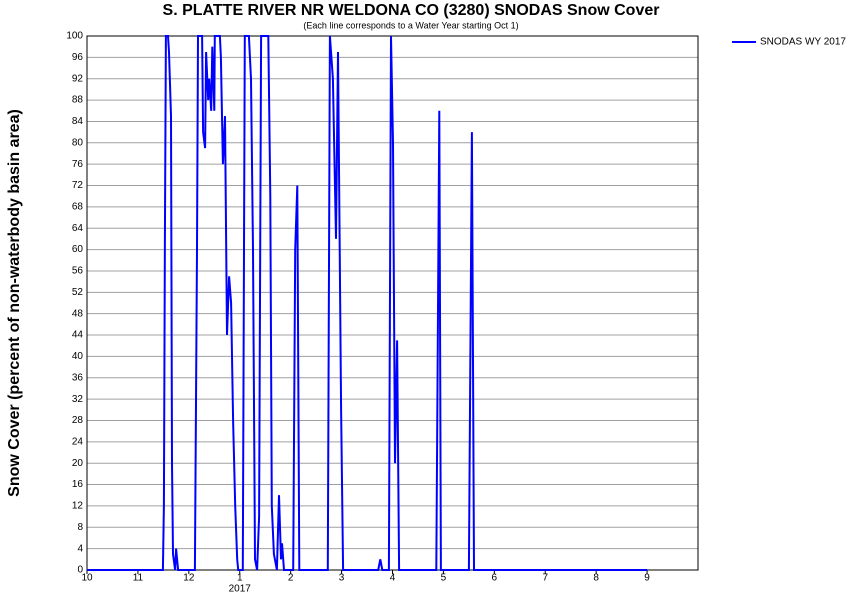  What do you see at coordinates (74, 36) in the screenshot?
I see `y-tick-label: 100` at bounding box center [74, 36].